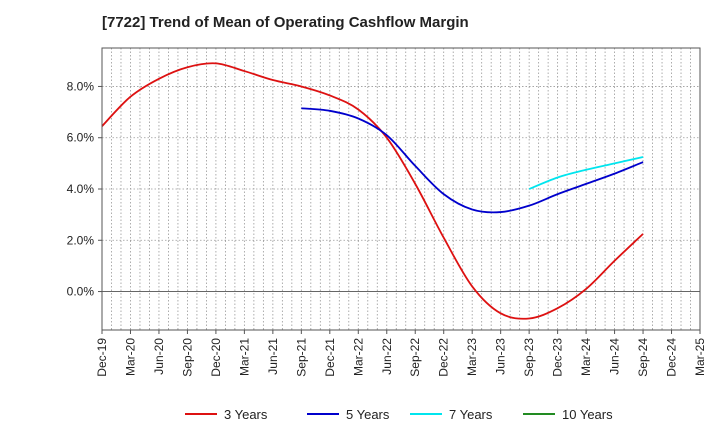 The height and width of the screenshot is (440, 720). What do you see at coordinates (246, 414) in the screenshot?
I see `legend-label-0: 3 Years` at bounding box center [246, 414].